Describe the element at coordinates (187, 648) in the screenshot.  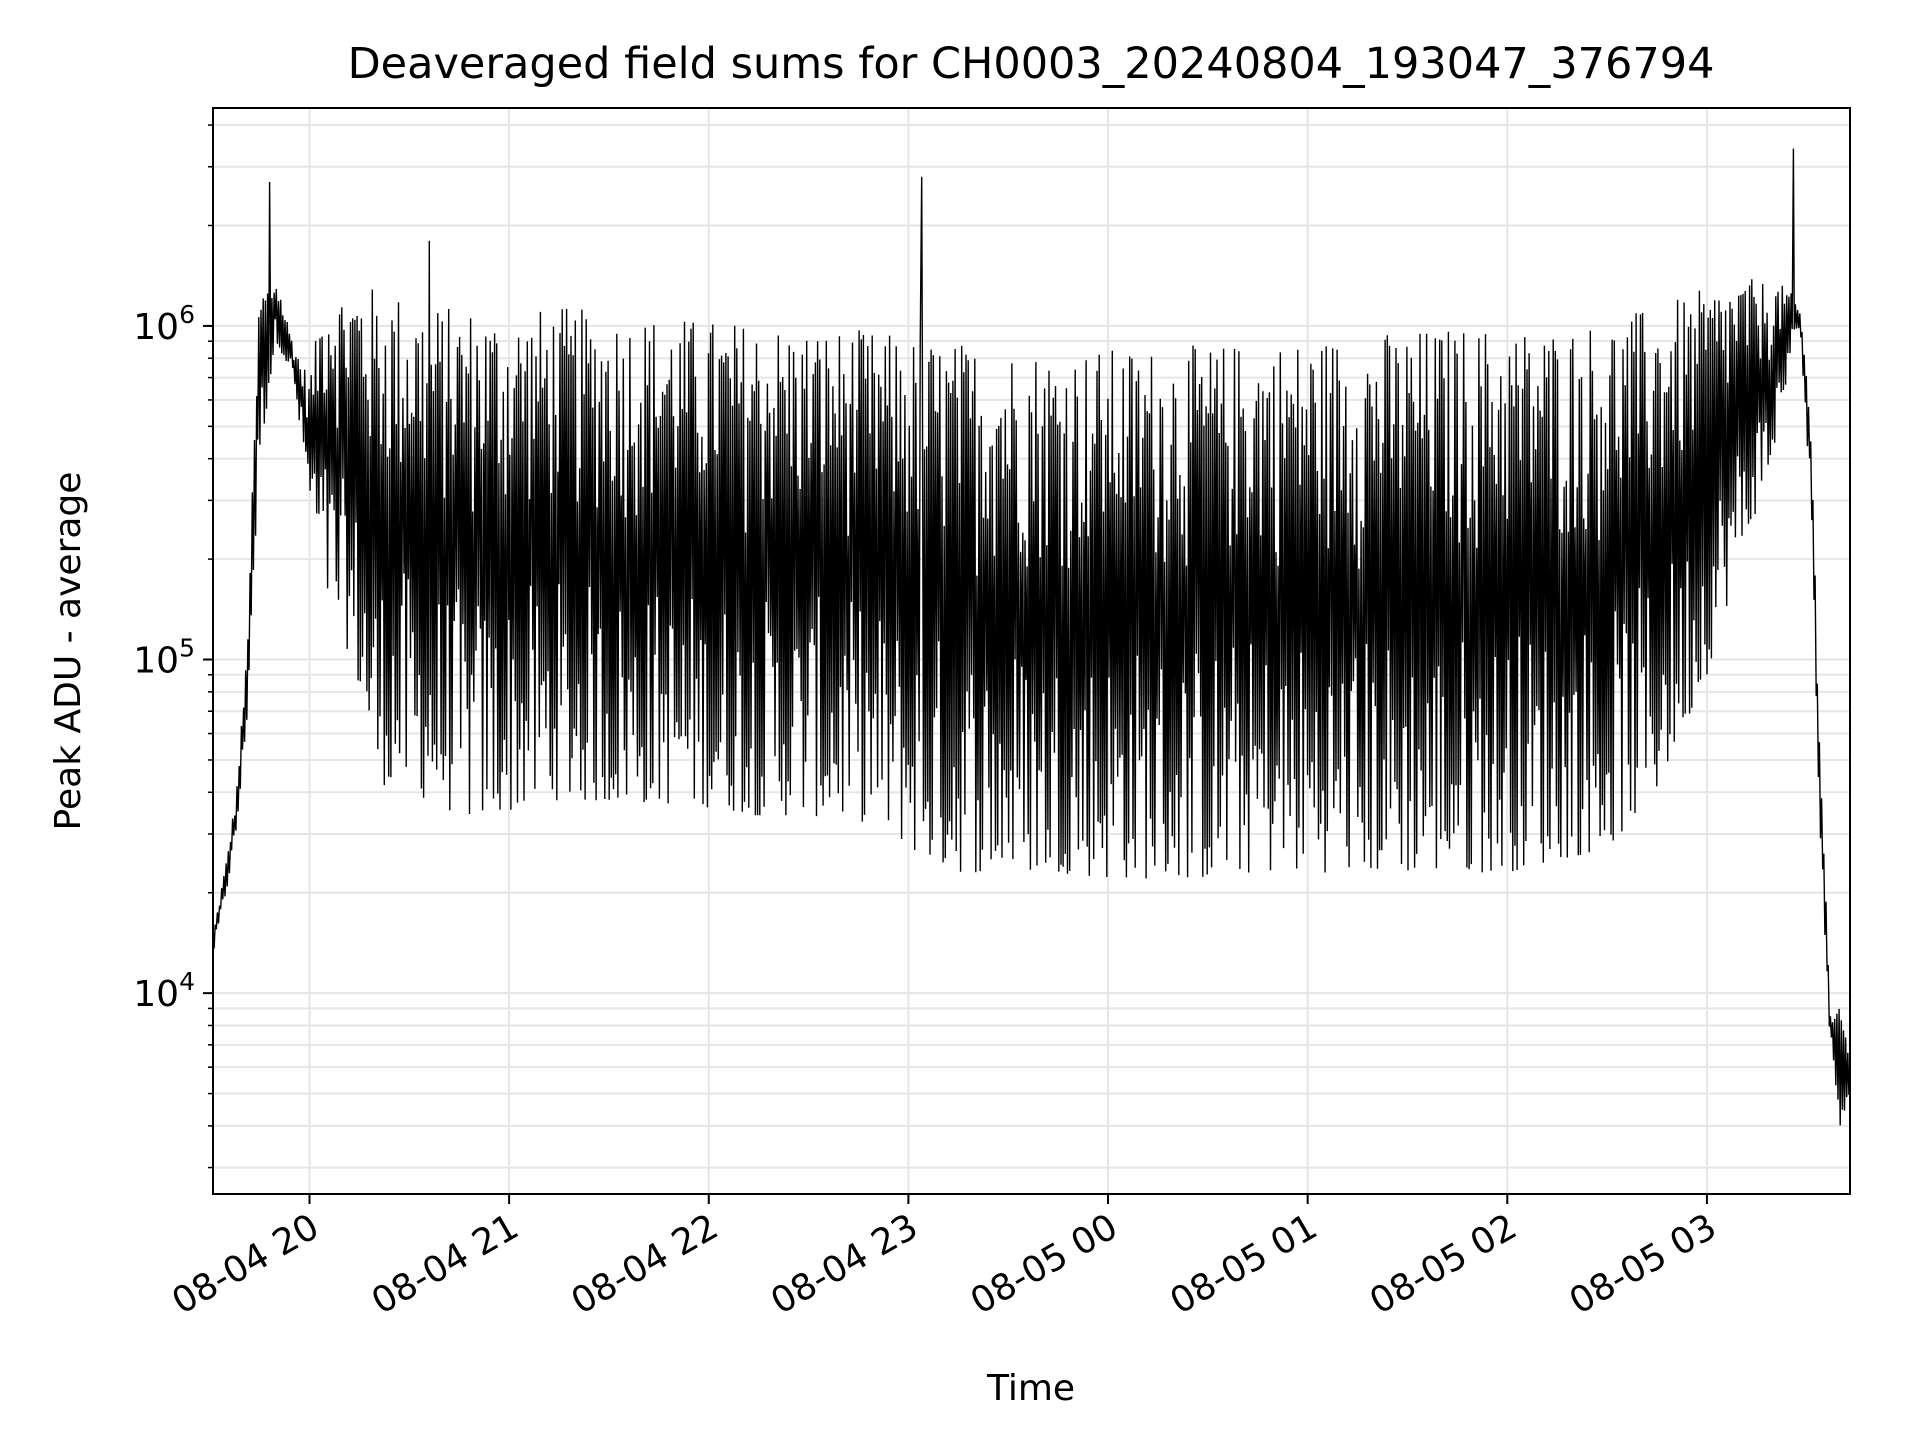
I see `y-tick-exponent: 5` at that location.